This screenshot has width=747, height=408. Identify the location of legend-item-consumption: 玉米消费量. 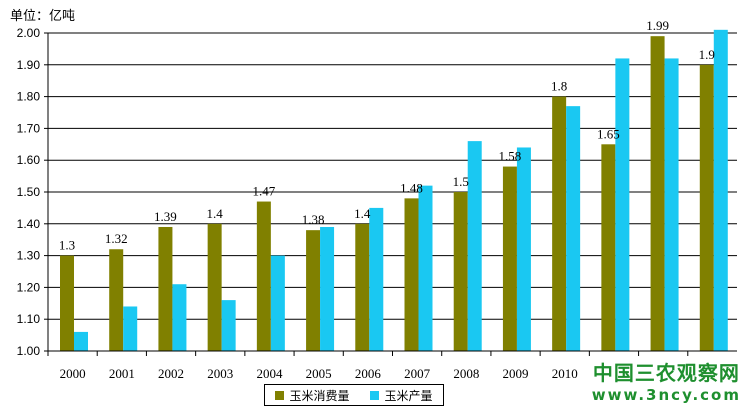
(312, 395).